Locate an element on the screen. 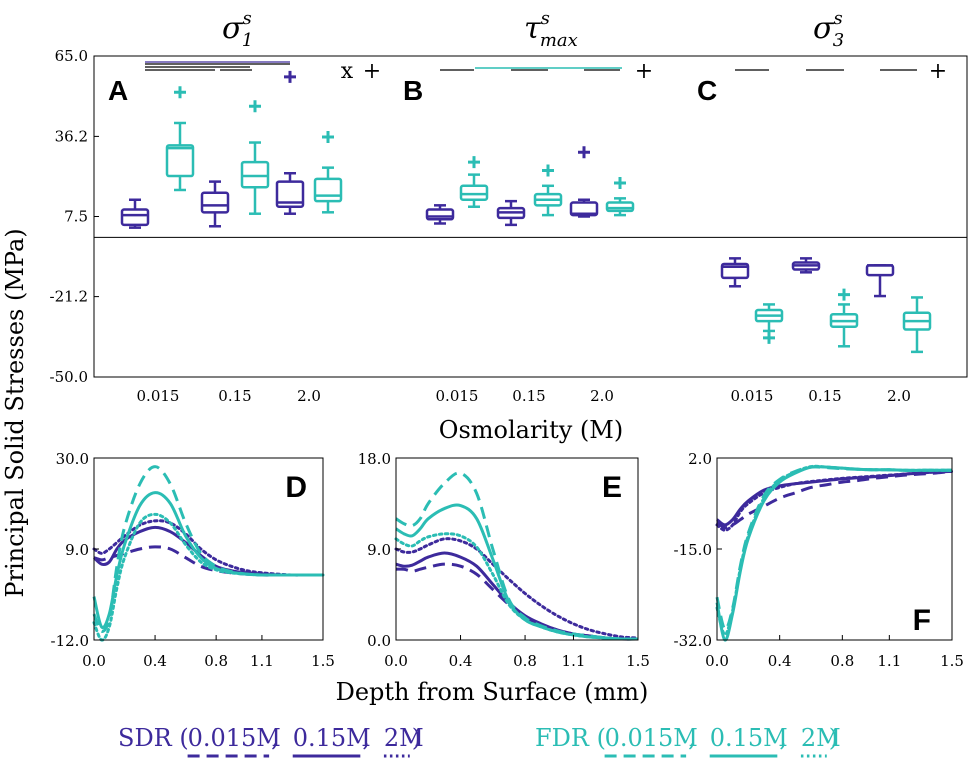 This screenshot has width=968, height=770. line-panel-E: 18.0 9.0 0.0 0.0 0.4 0.8 1.1 1.5 E is located at coordinates (504, 560).